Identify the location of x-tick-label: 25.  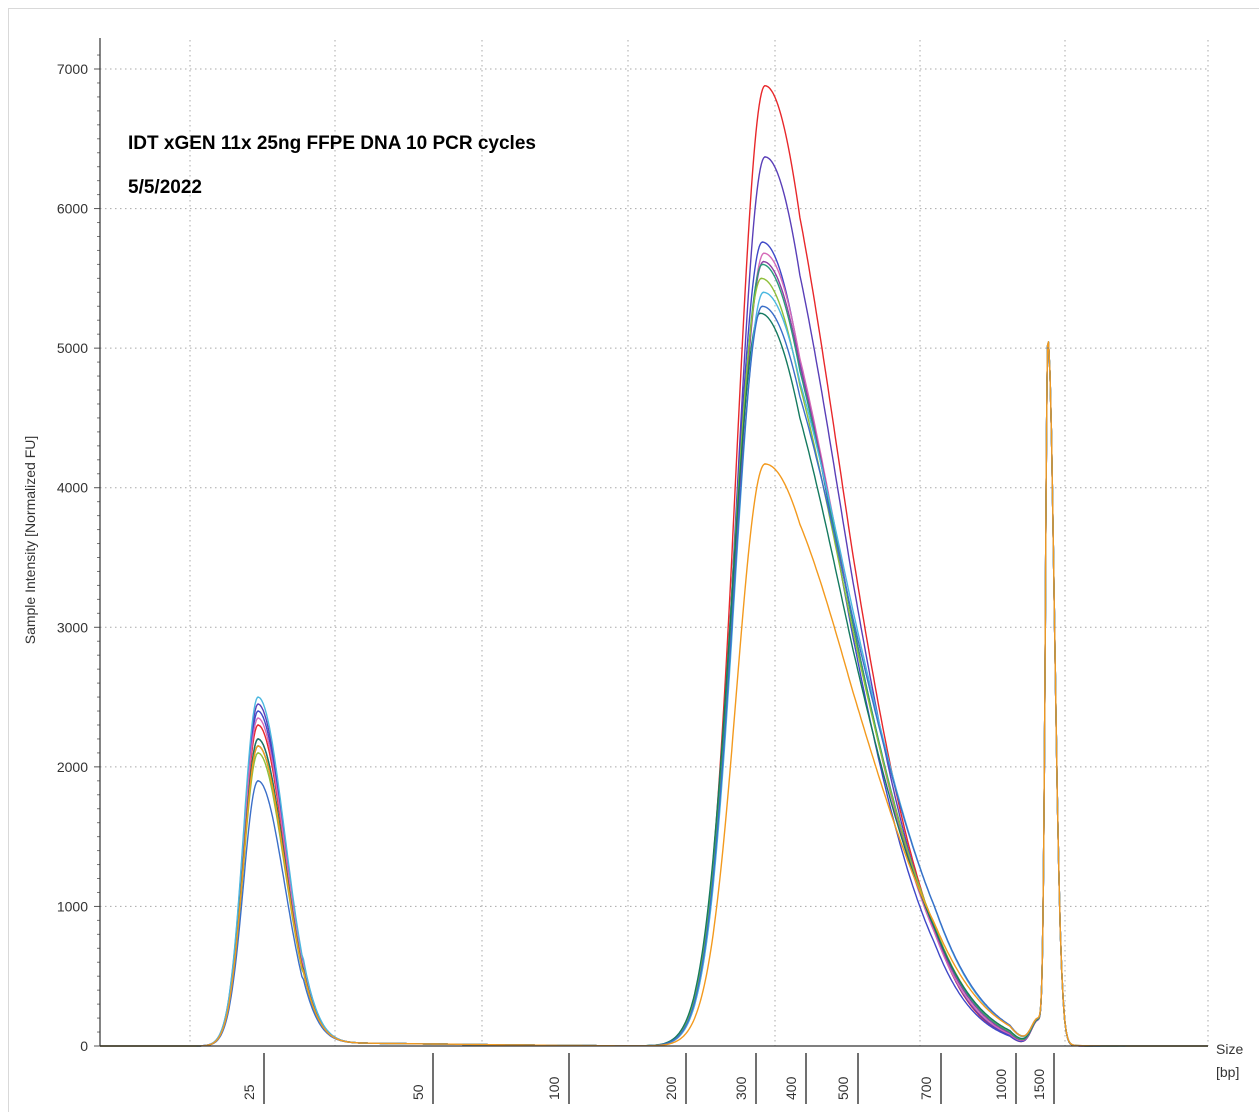
(249, 1092).